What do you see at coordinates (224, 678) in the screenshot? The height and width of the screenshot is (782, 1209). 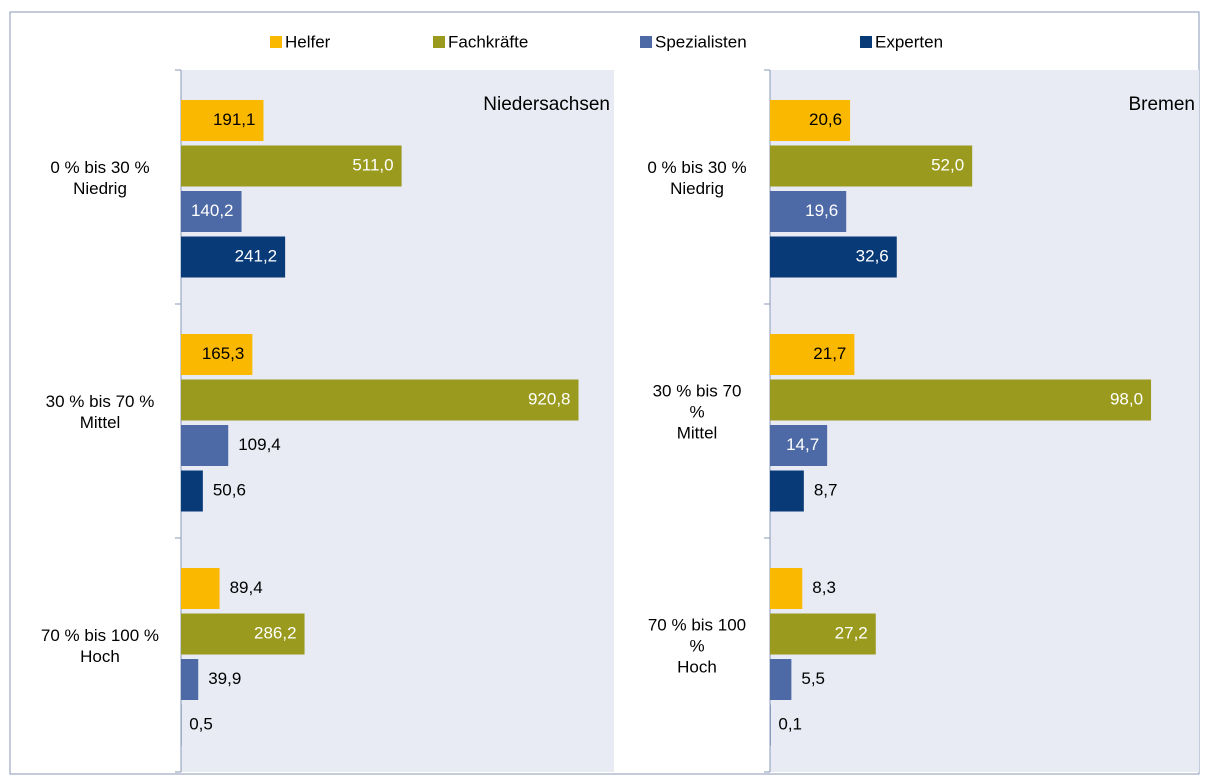 I see `value-label: 39,9` at bounding box center [224, 678].